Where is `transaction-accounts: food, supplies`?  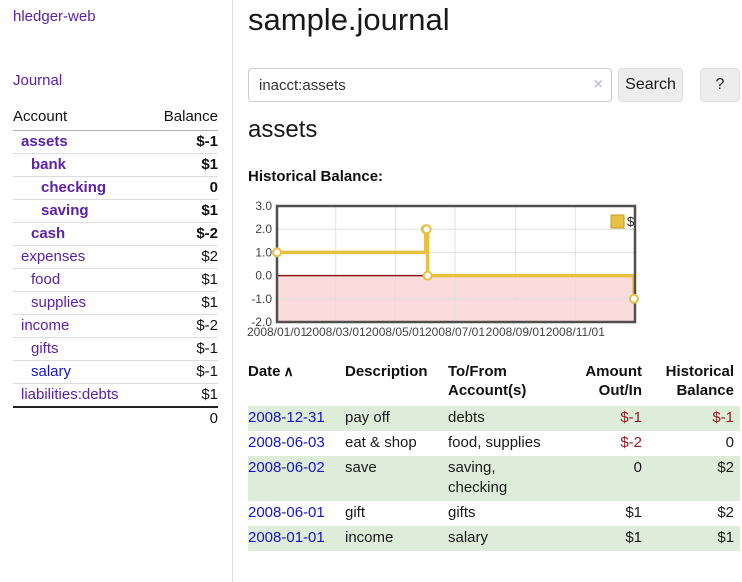
transaction-accounts: food, supplies is located at coordinates (494, 442).